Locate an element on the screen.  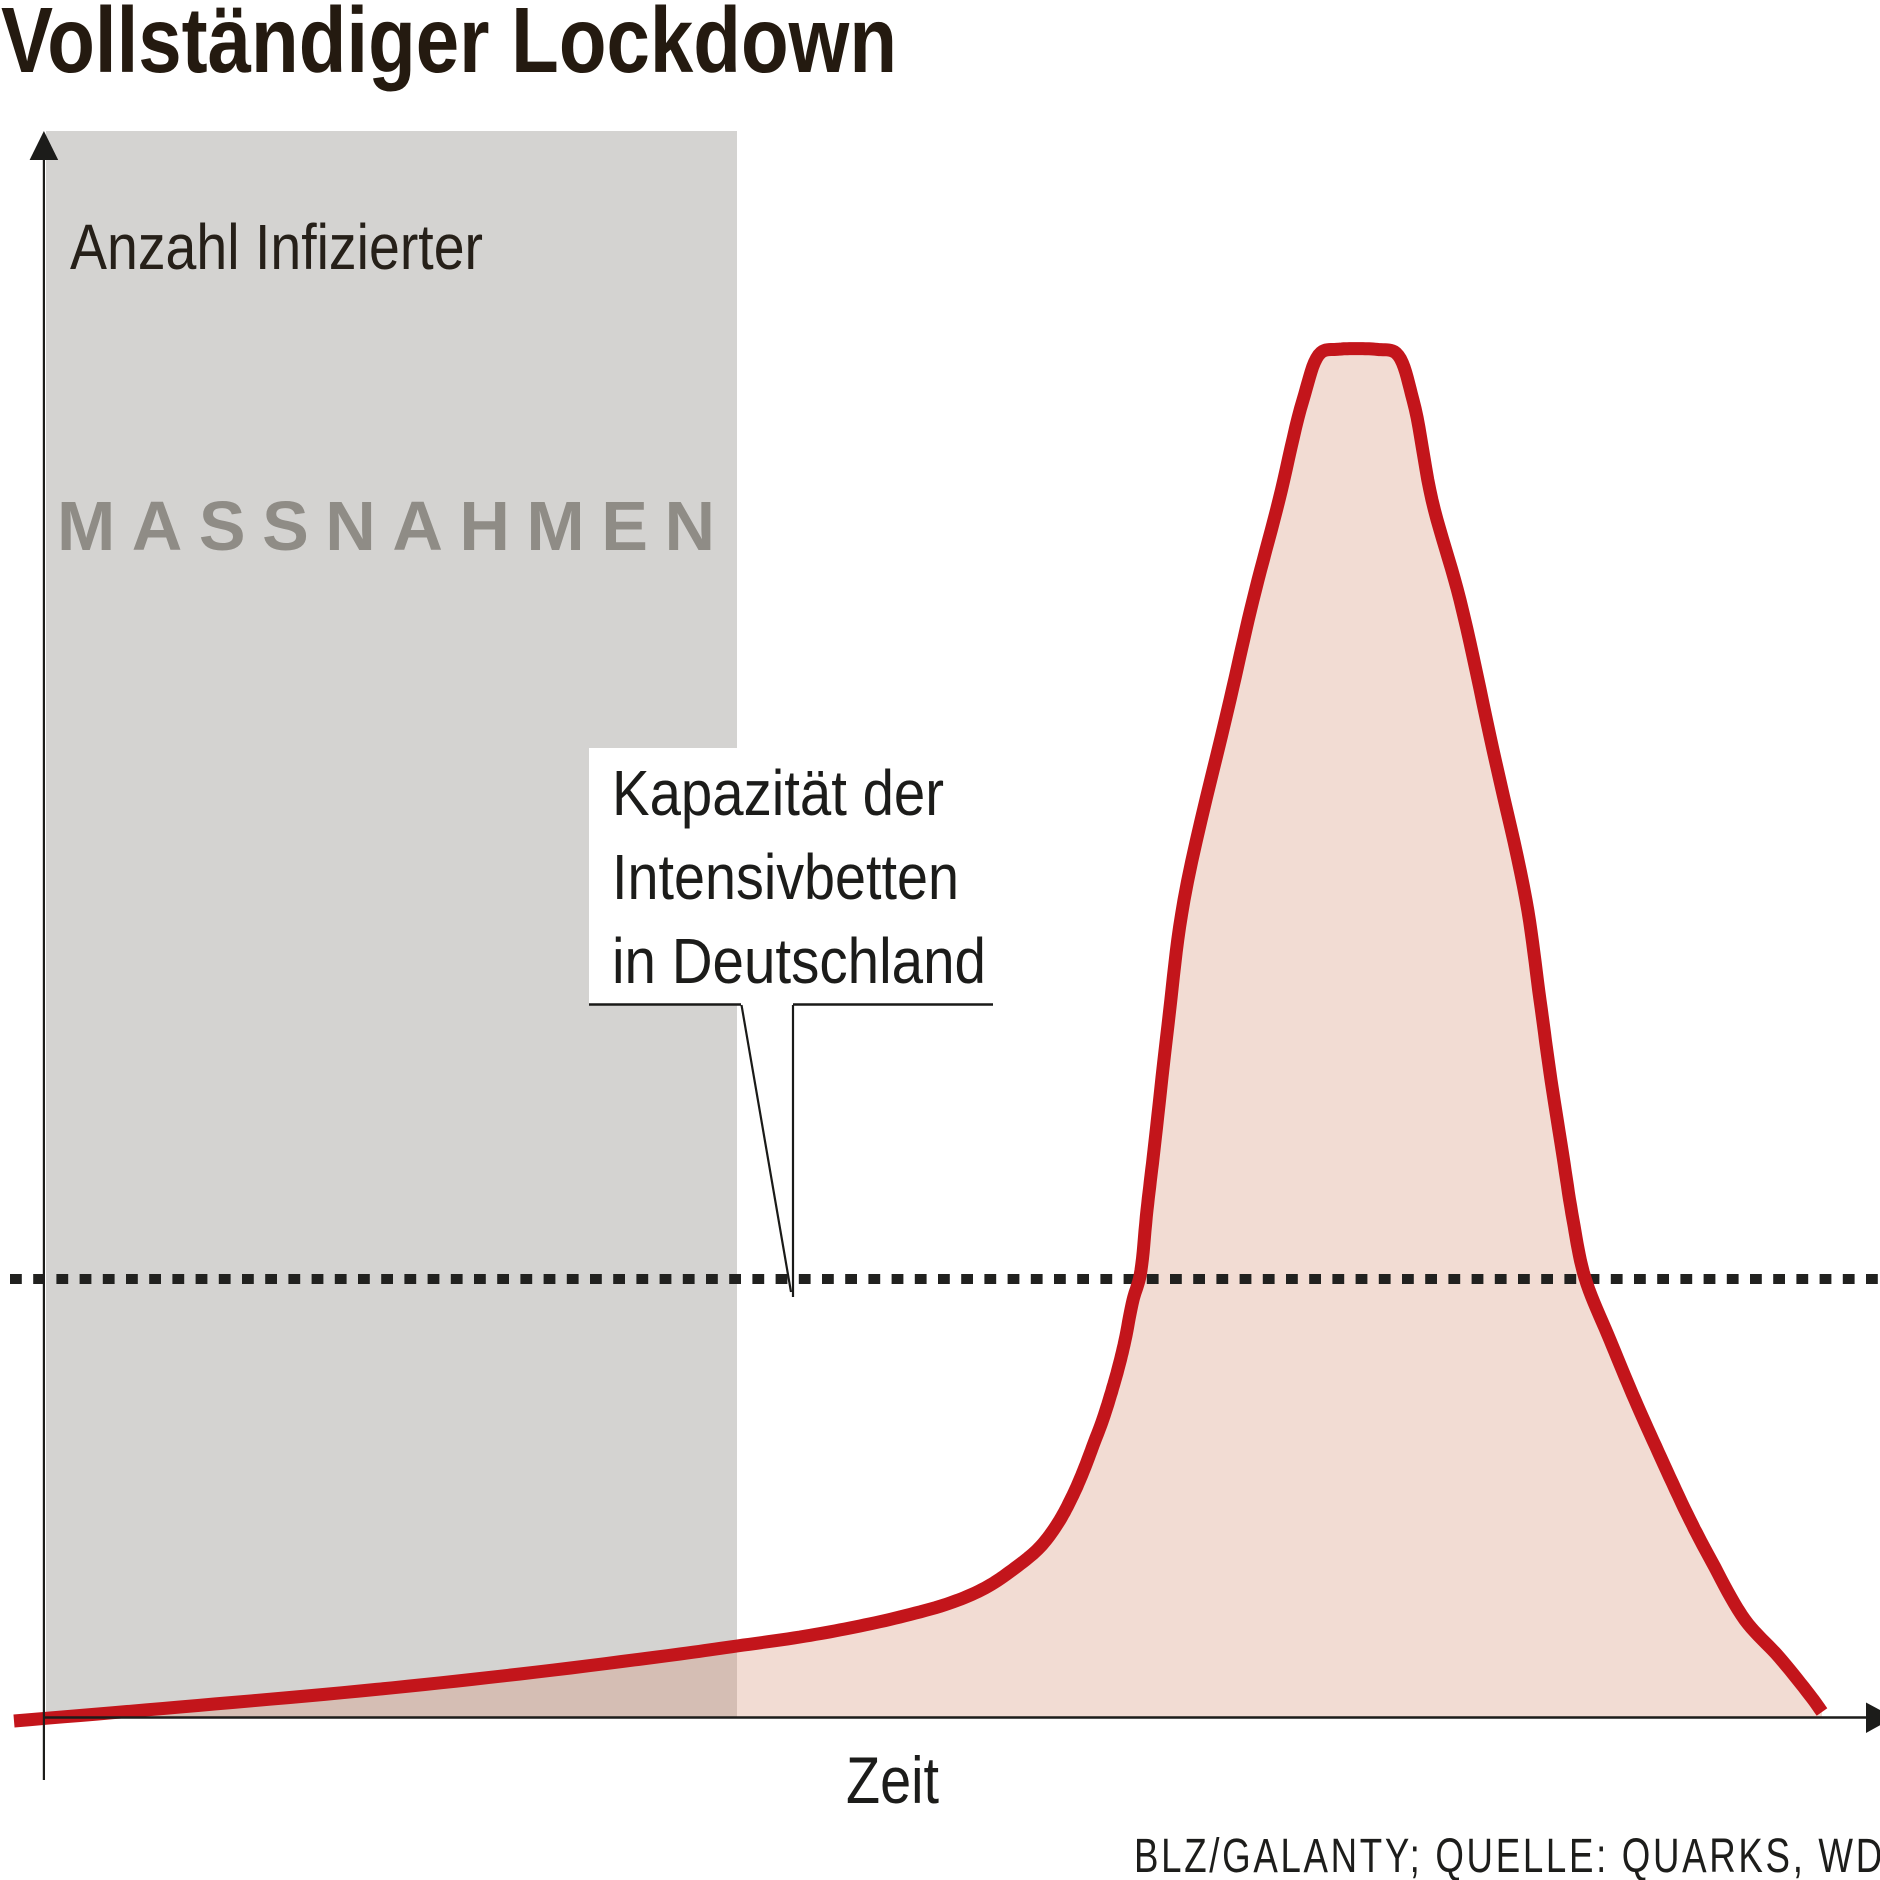
svg-text: Intensivbetten is located at coordinates (785, 877).